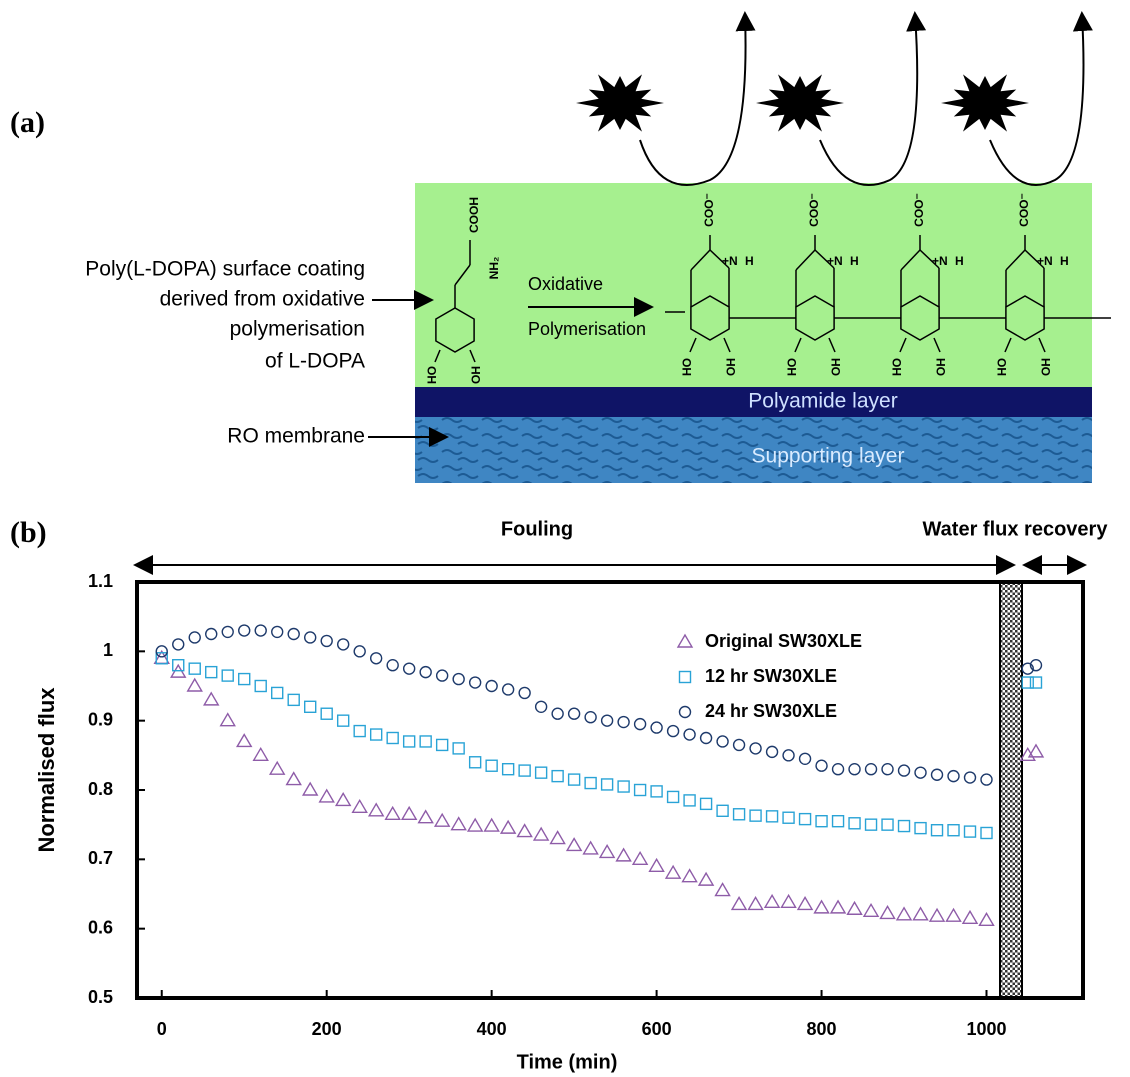 This screenshot has width=1130, height=1077. I want to click on atom-label: COO⁻, so click(709, 210).